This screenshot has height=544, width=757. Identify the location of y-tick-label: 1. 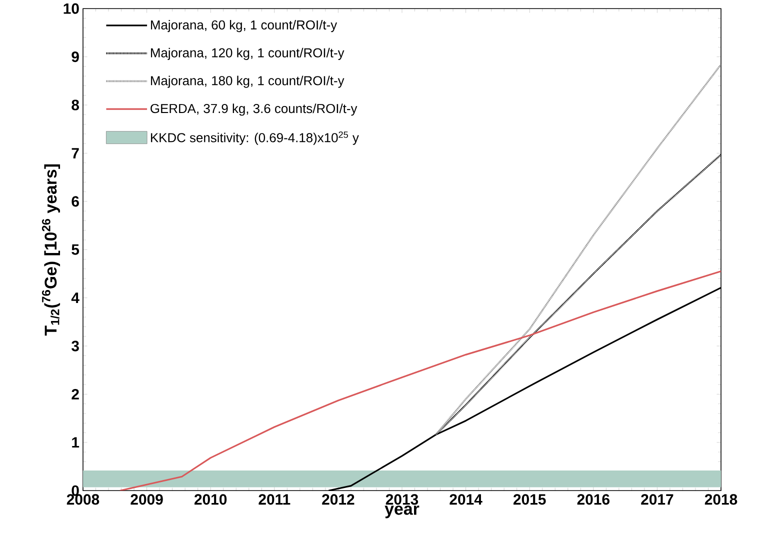
(76, 442).